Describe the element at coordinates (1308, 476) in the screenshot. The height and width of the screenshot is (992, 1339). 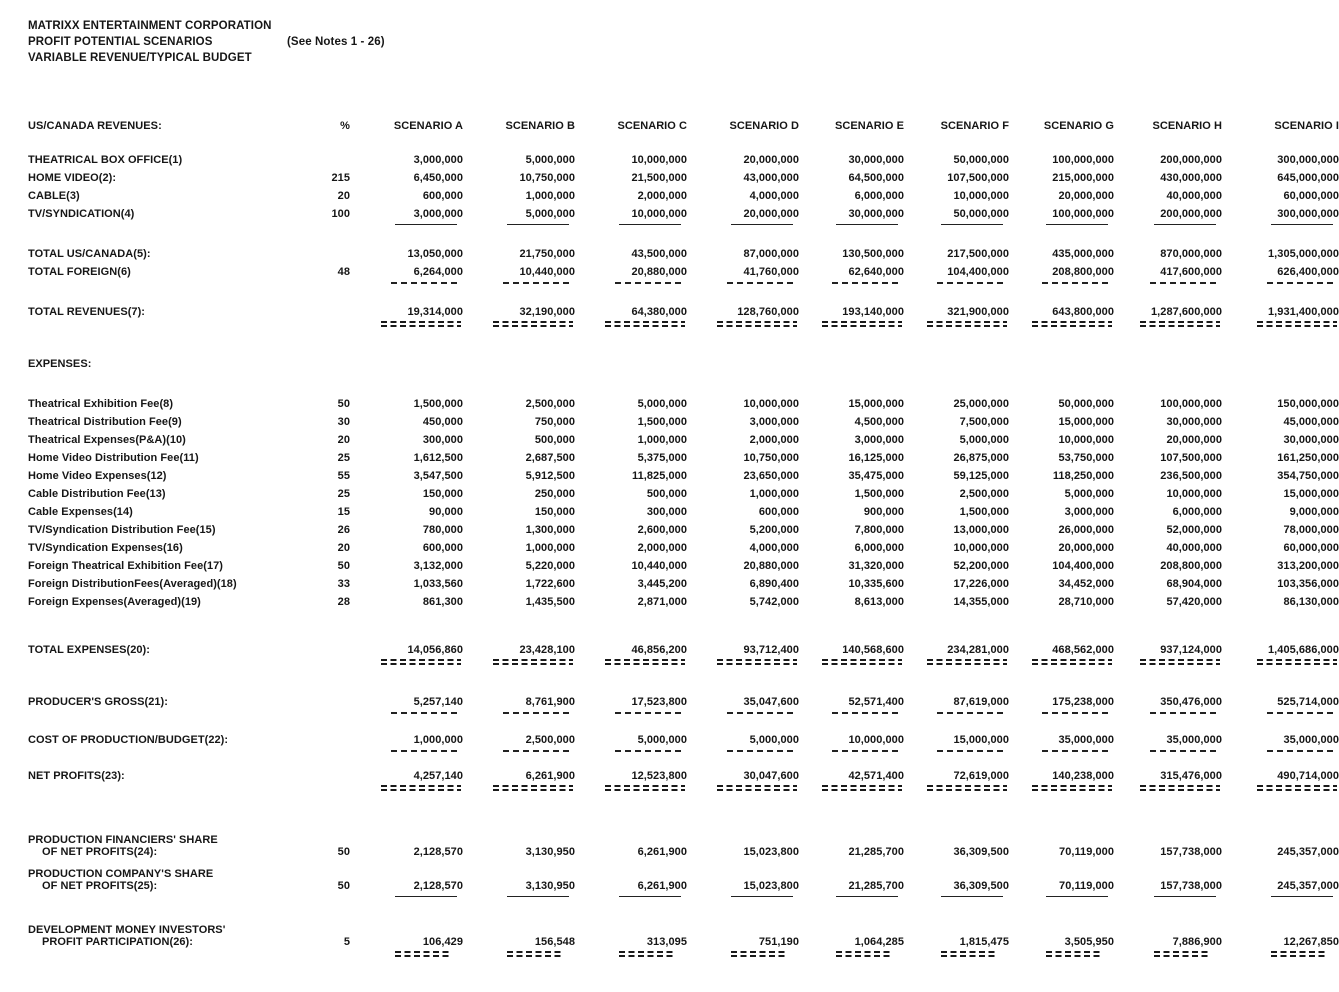
I see `value-cell: 354,750,000` at that location.